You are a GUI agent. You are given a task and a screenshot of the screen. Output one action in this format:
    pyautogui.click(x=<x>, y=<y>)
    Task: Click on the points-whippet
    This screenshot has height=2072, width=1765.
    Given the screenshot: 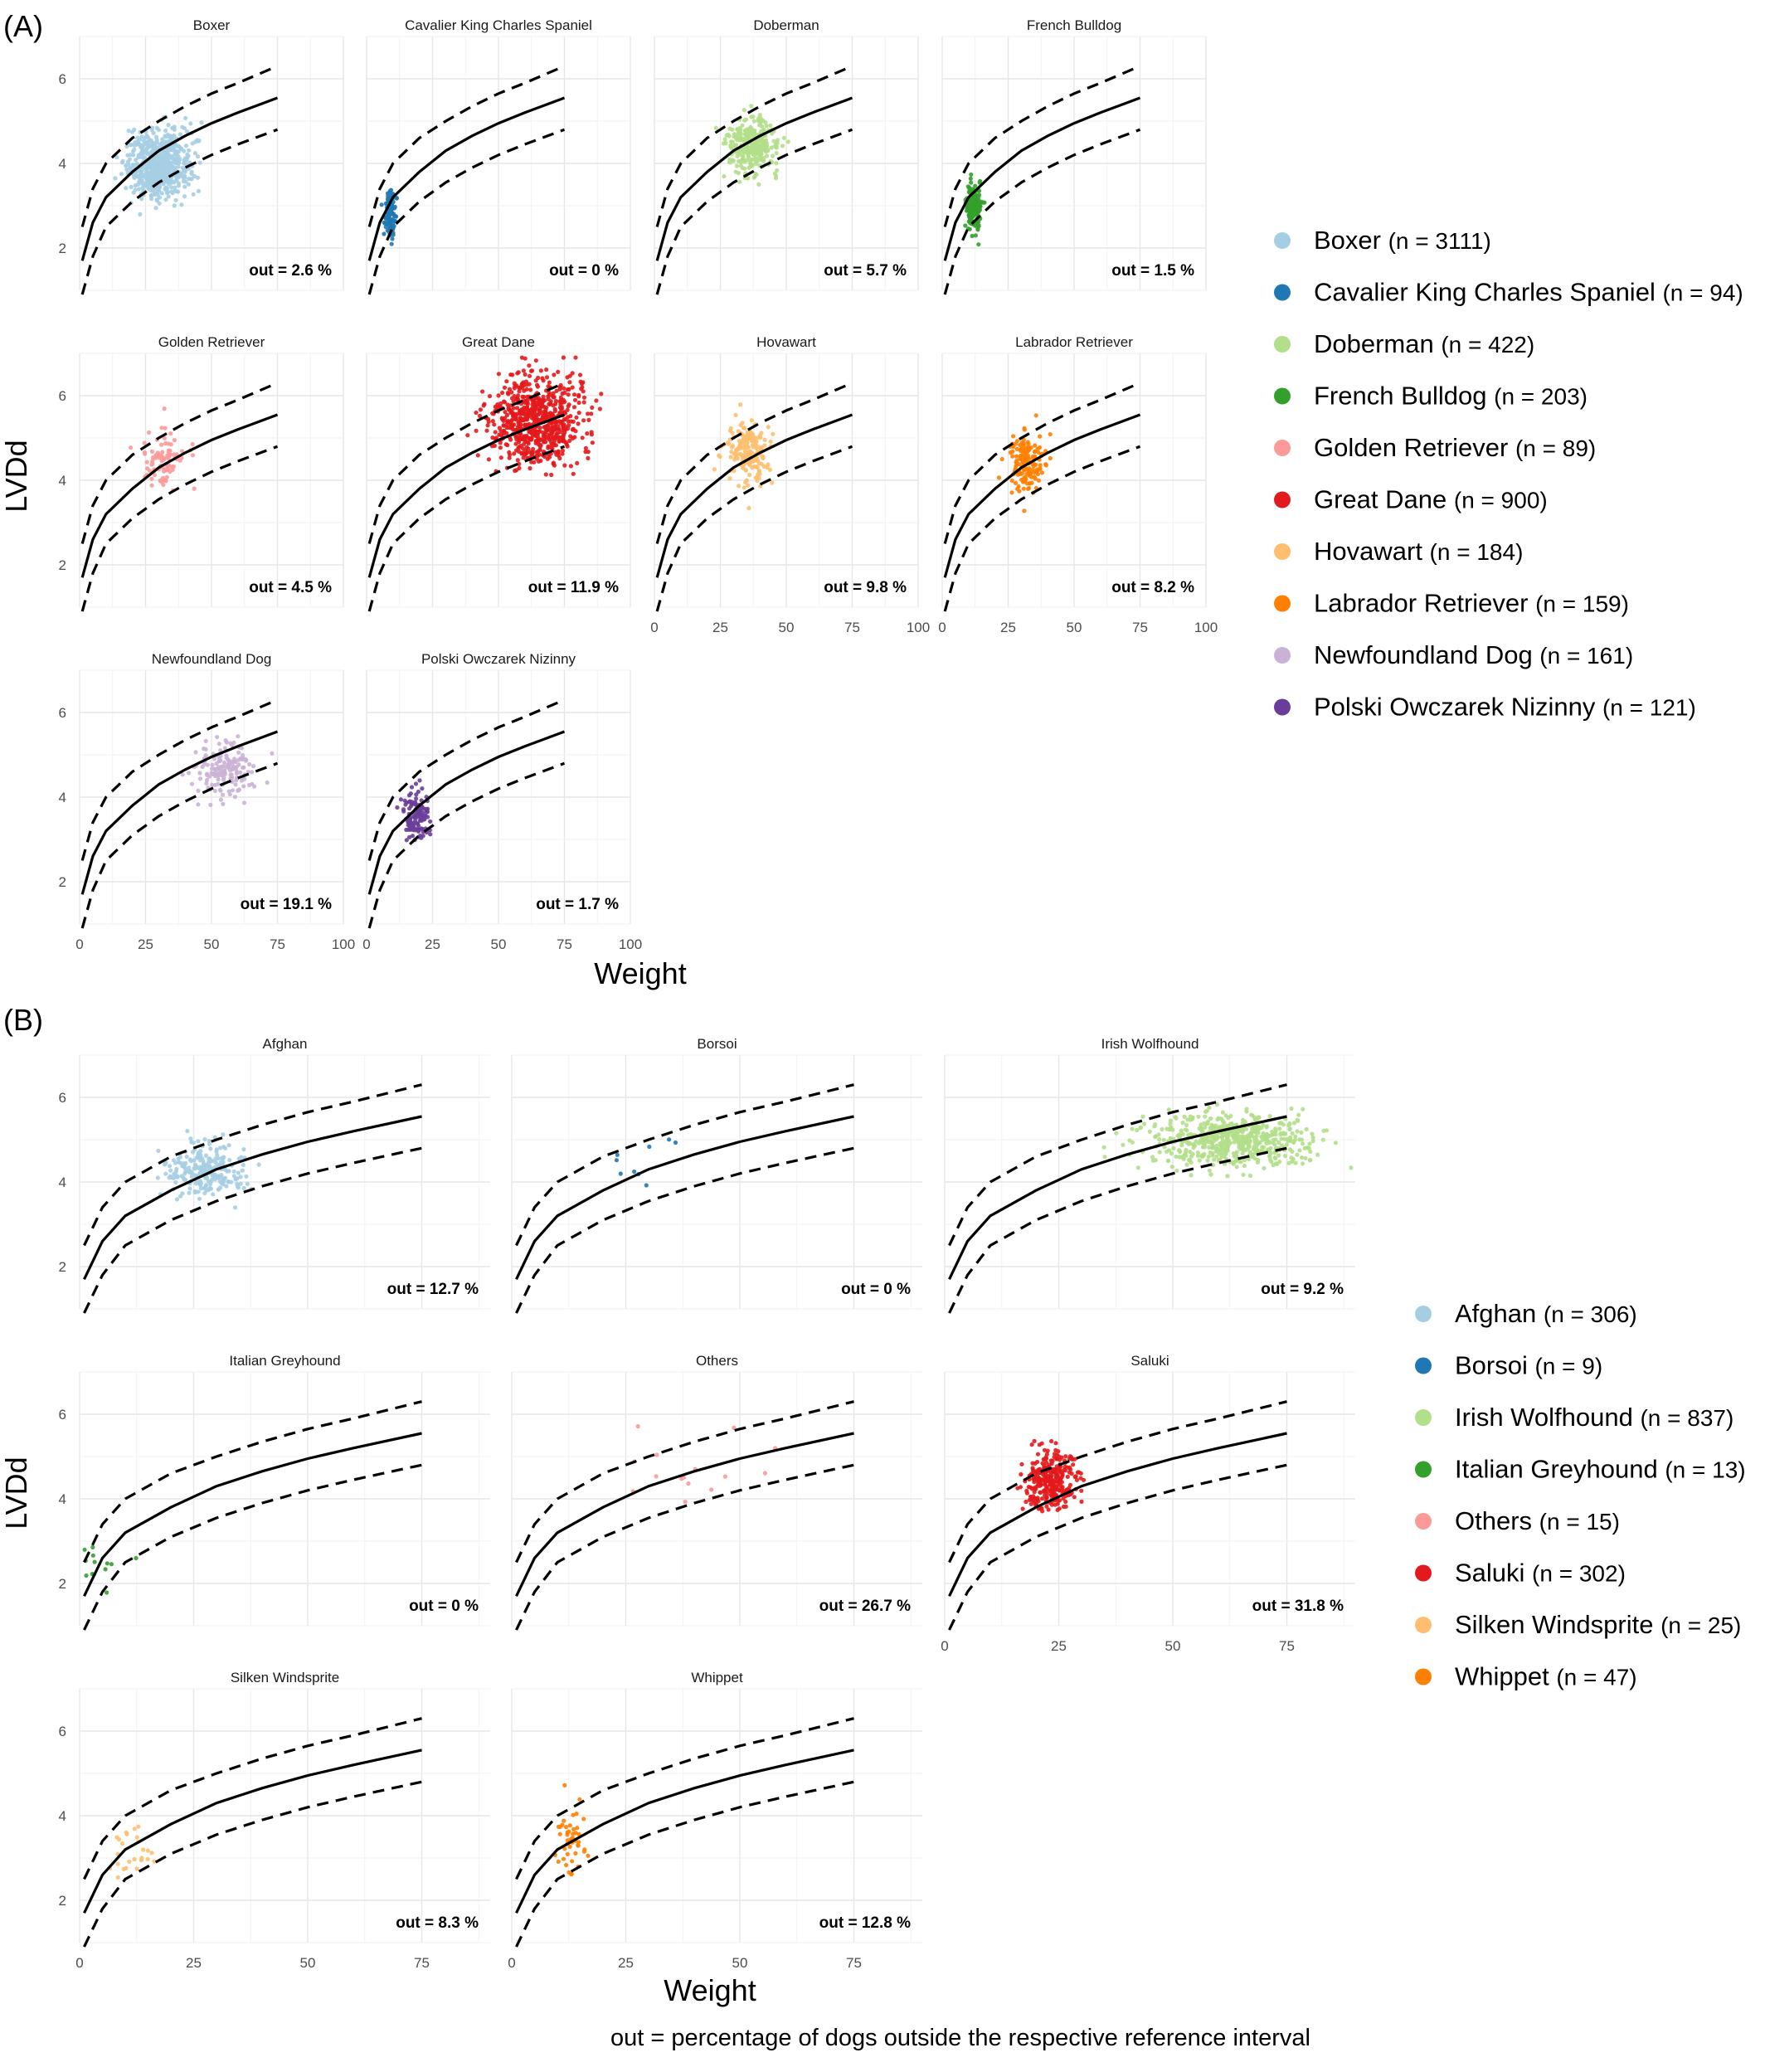 What is the action you would take?
    pyautogui.click(x=571, y=1830)
    